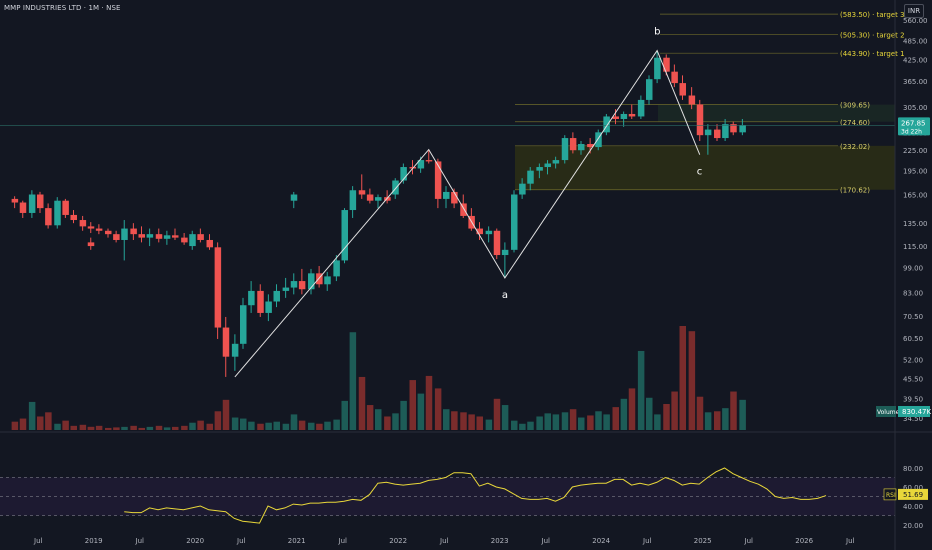 This screenshot has height=550, width=932. What do you see at coordinates (913, 495) in the screenshot?
I see `rsi-legend-value: 51.69` at bounding box center [913, 495].